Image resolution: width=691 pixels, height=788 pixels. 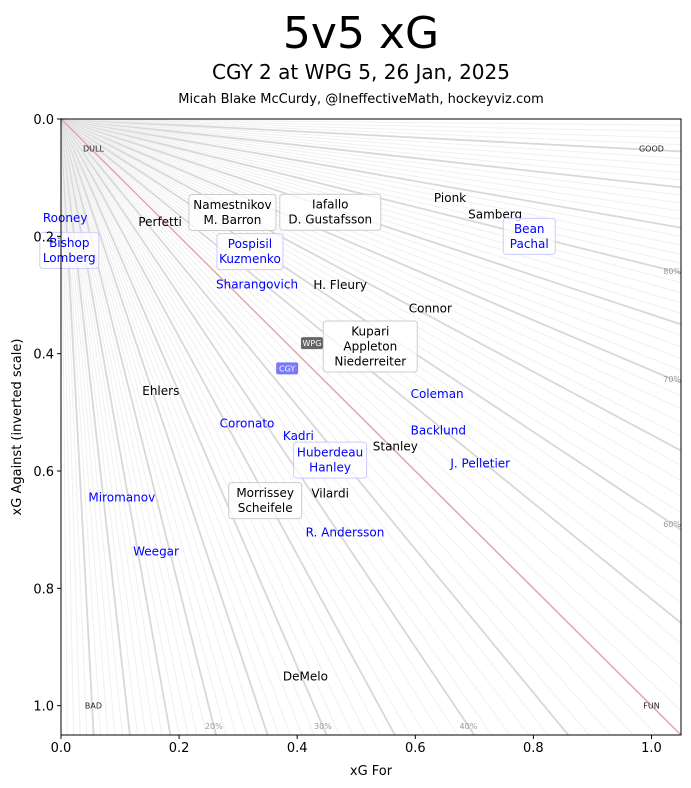 What do you see at coordinates (61, 748) in the screenshot?
I see `x-tick-label: 0.0` at bounding box center [61, 748].